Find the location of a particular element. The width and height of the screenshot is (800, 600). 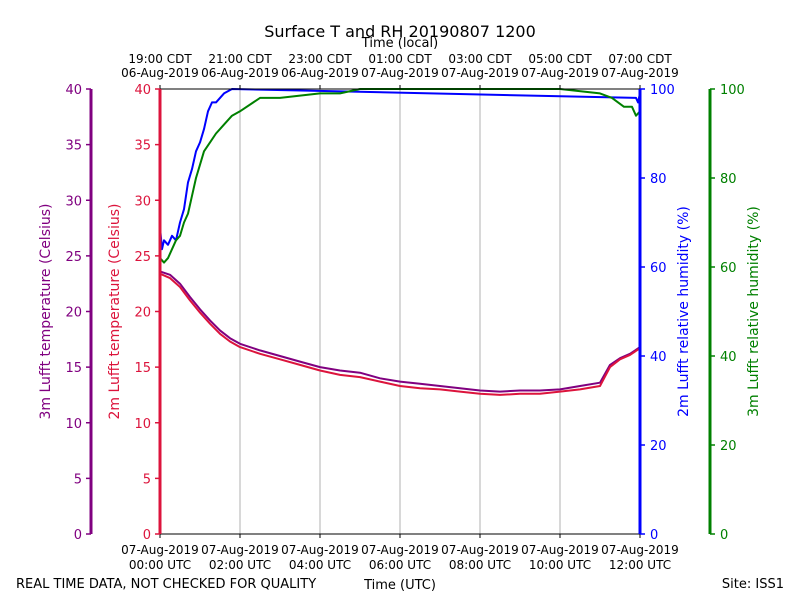

top-x-tick-label: 03:00 CDT is located at coordinates (480, 59).